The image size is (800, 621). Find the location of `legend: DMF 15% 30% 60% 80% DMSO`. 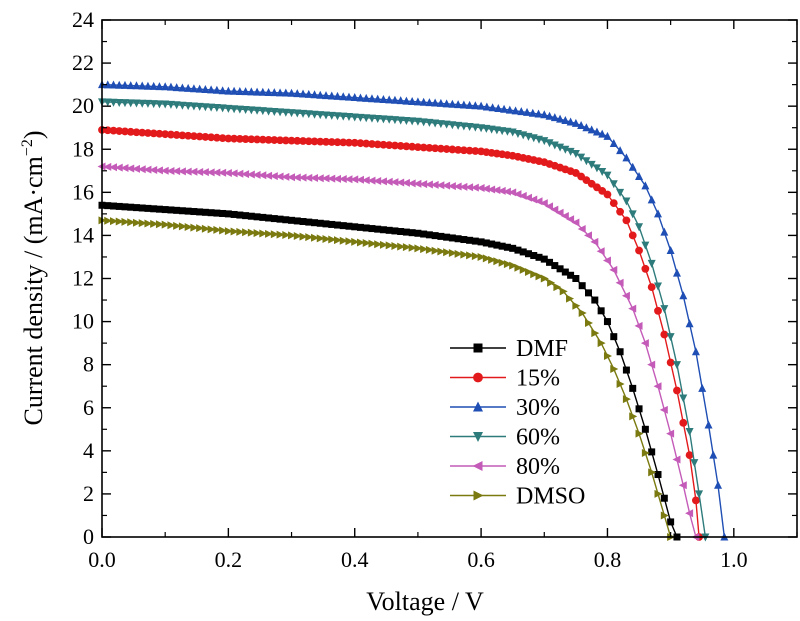

legend: DMF 15% 30% 60% 80% DMSO is located at coordinates (517, 423).